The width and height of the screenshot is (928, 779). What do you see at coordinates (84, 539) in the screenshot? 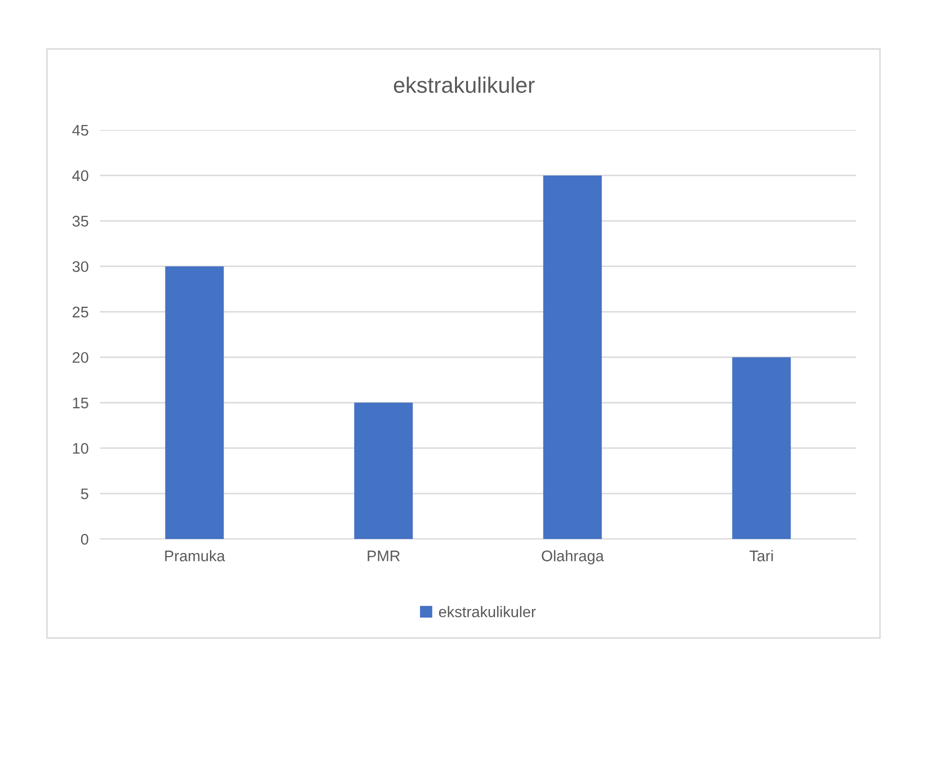
I see `y-tick-label: 0` at bounding box center [84, 539].